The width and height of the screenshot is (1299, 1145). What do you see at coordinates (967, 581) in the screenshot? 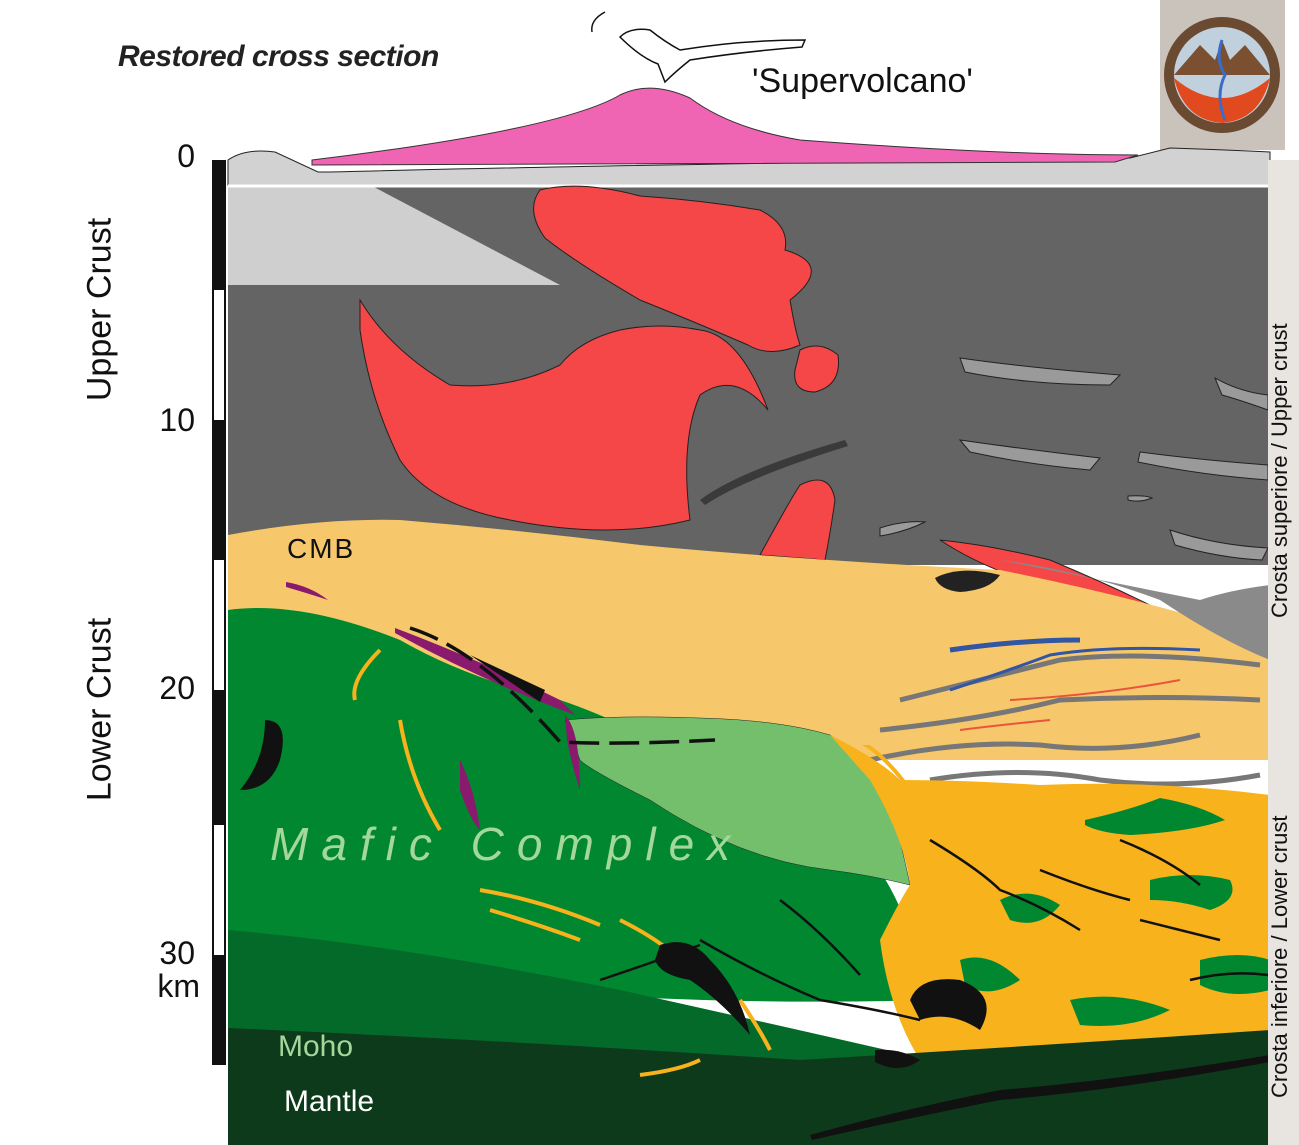
I see `dark-lens` at bounding box center [967, 581].